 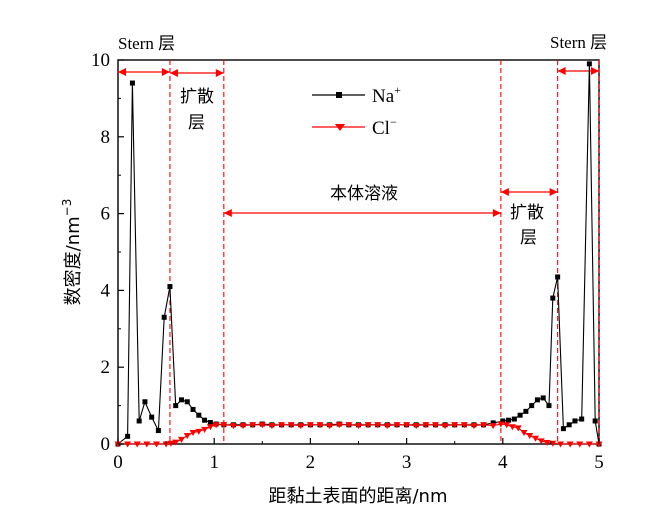 What do you see at coordinates (106, 137) in the screenshot?
I see `y-tick-label: 8` at bounding box center [106, 137].